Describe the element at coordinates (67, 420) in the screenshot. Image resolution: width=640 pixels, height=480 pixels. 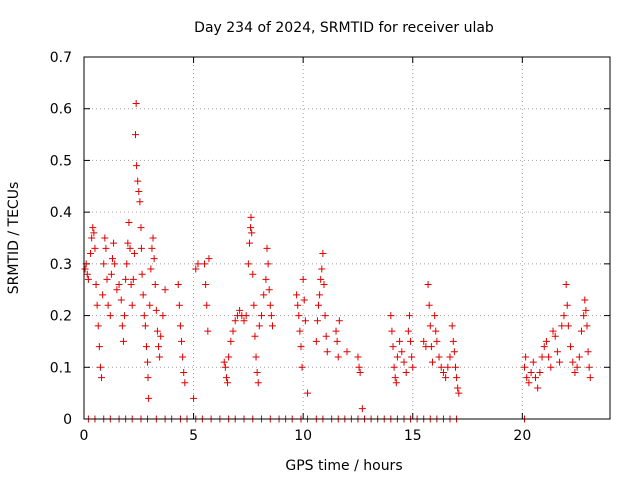
I see `y-tick-label: 0` at that location.